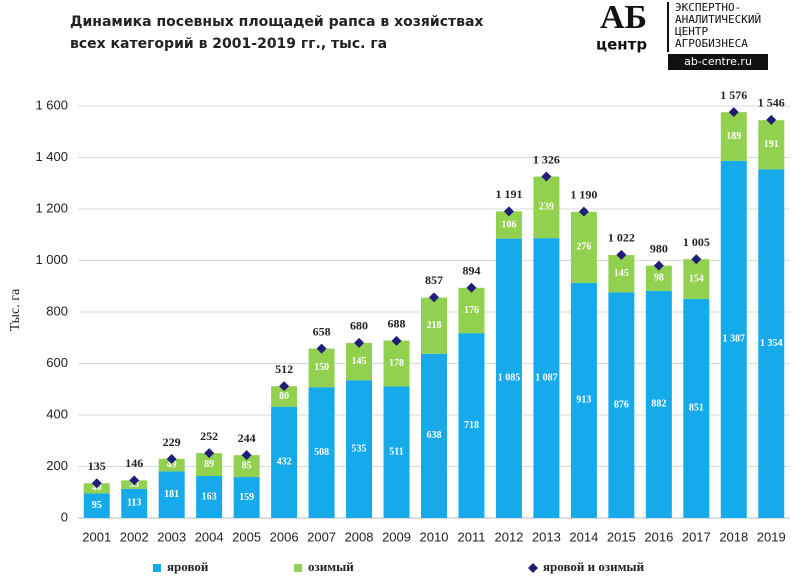 This screenshot has height=579, width=800. I want to click on legend-label: яровой и озимый, so click(594, 566).